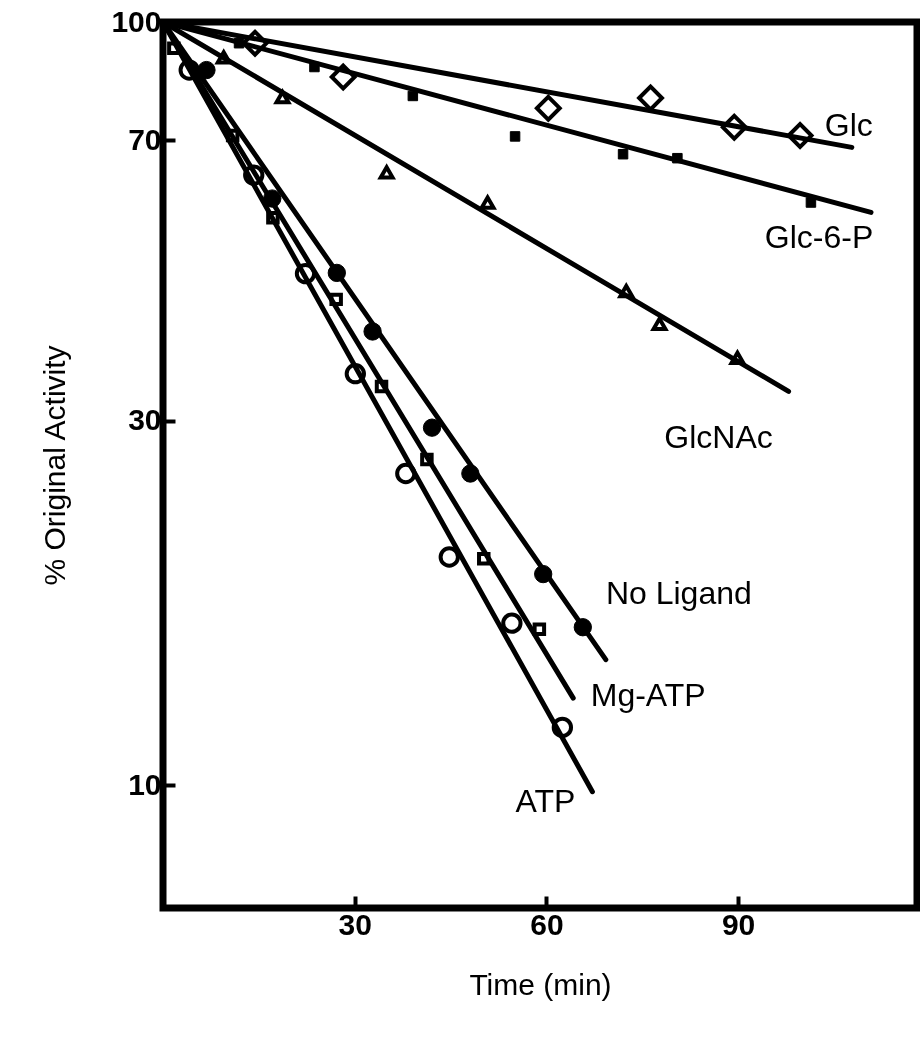 This screenshot has height=1046, width=920. Describe the element at coordinates (145, 139) in the screenshot. I see `y-tick-label: 70` at that location.